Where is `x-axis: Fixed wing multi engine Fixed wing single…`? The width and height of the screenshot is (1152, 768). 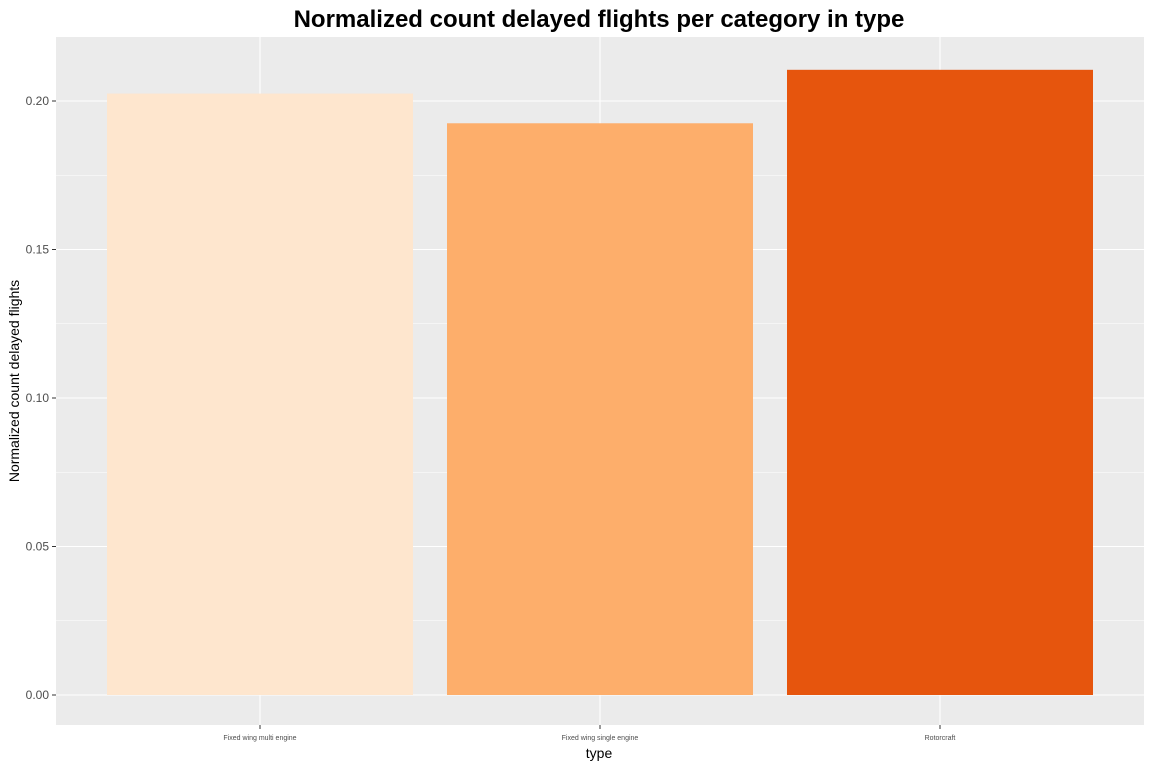 x-axis: Fixed wing multi engine Fixed wing single… is located at coordinates (589, 733).